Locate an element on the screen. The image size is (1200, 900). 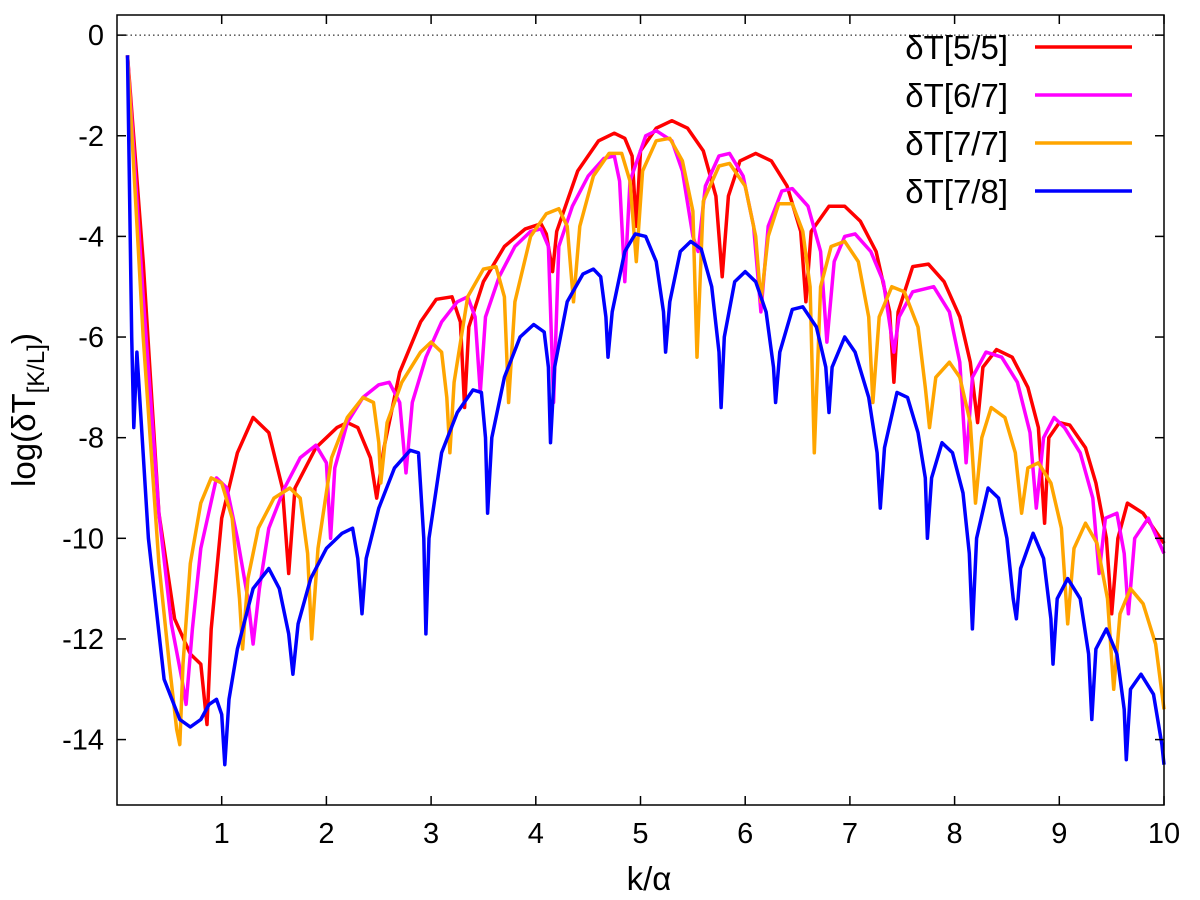
x-tick-label: 8 is located at coordinates (955, 834).